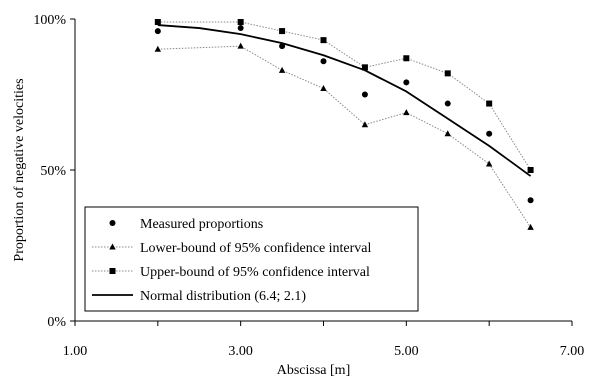 This screenshot has width=591, height=382. What do you see at coordinates (314, 370) in the screenshot?
I see `x-axis-title: Abscissa [m]` at bounding box center [314, 370].